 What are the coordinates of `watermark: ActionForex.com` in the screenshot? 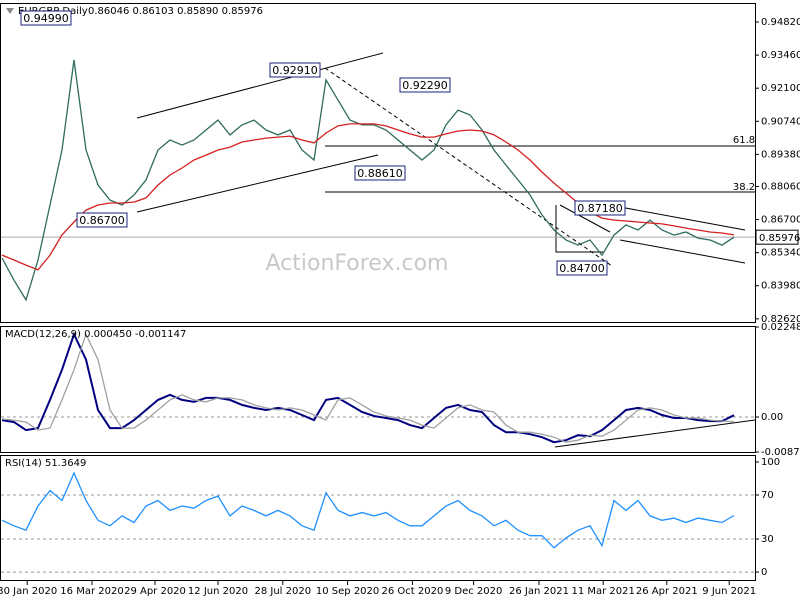 It's located at (357, 263).